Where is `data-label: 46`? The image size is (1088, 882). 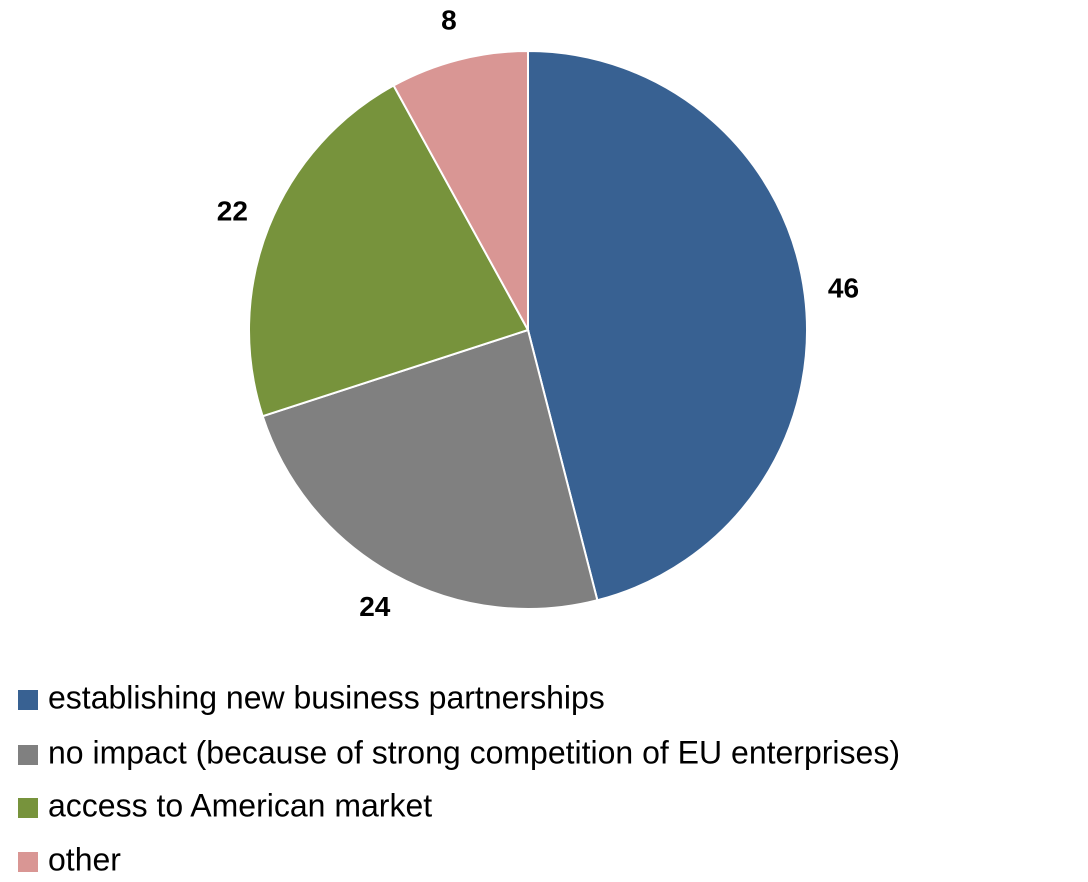
data-label: 46 is located at coordinates (843, 288).